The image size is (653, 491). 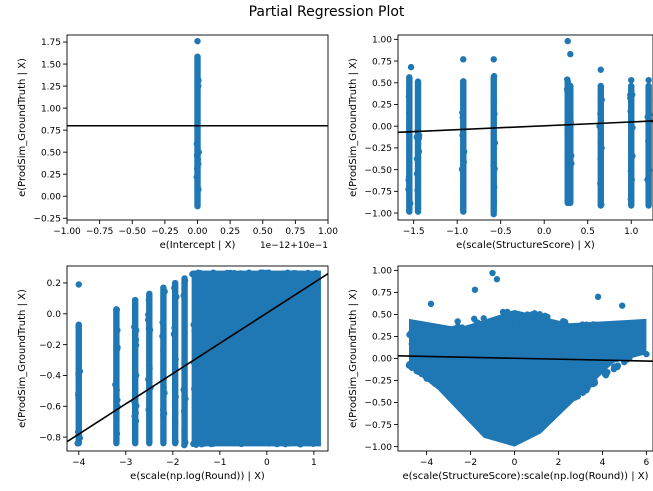 What do you see at coordinates (427, 463) in the screenshot?
I see `x-tick-label: −4` at bounding box center [427, 463].